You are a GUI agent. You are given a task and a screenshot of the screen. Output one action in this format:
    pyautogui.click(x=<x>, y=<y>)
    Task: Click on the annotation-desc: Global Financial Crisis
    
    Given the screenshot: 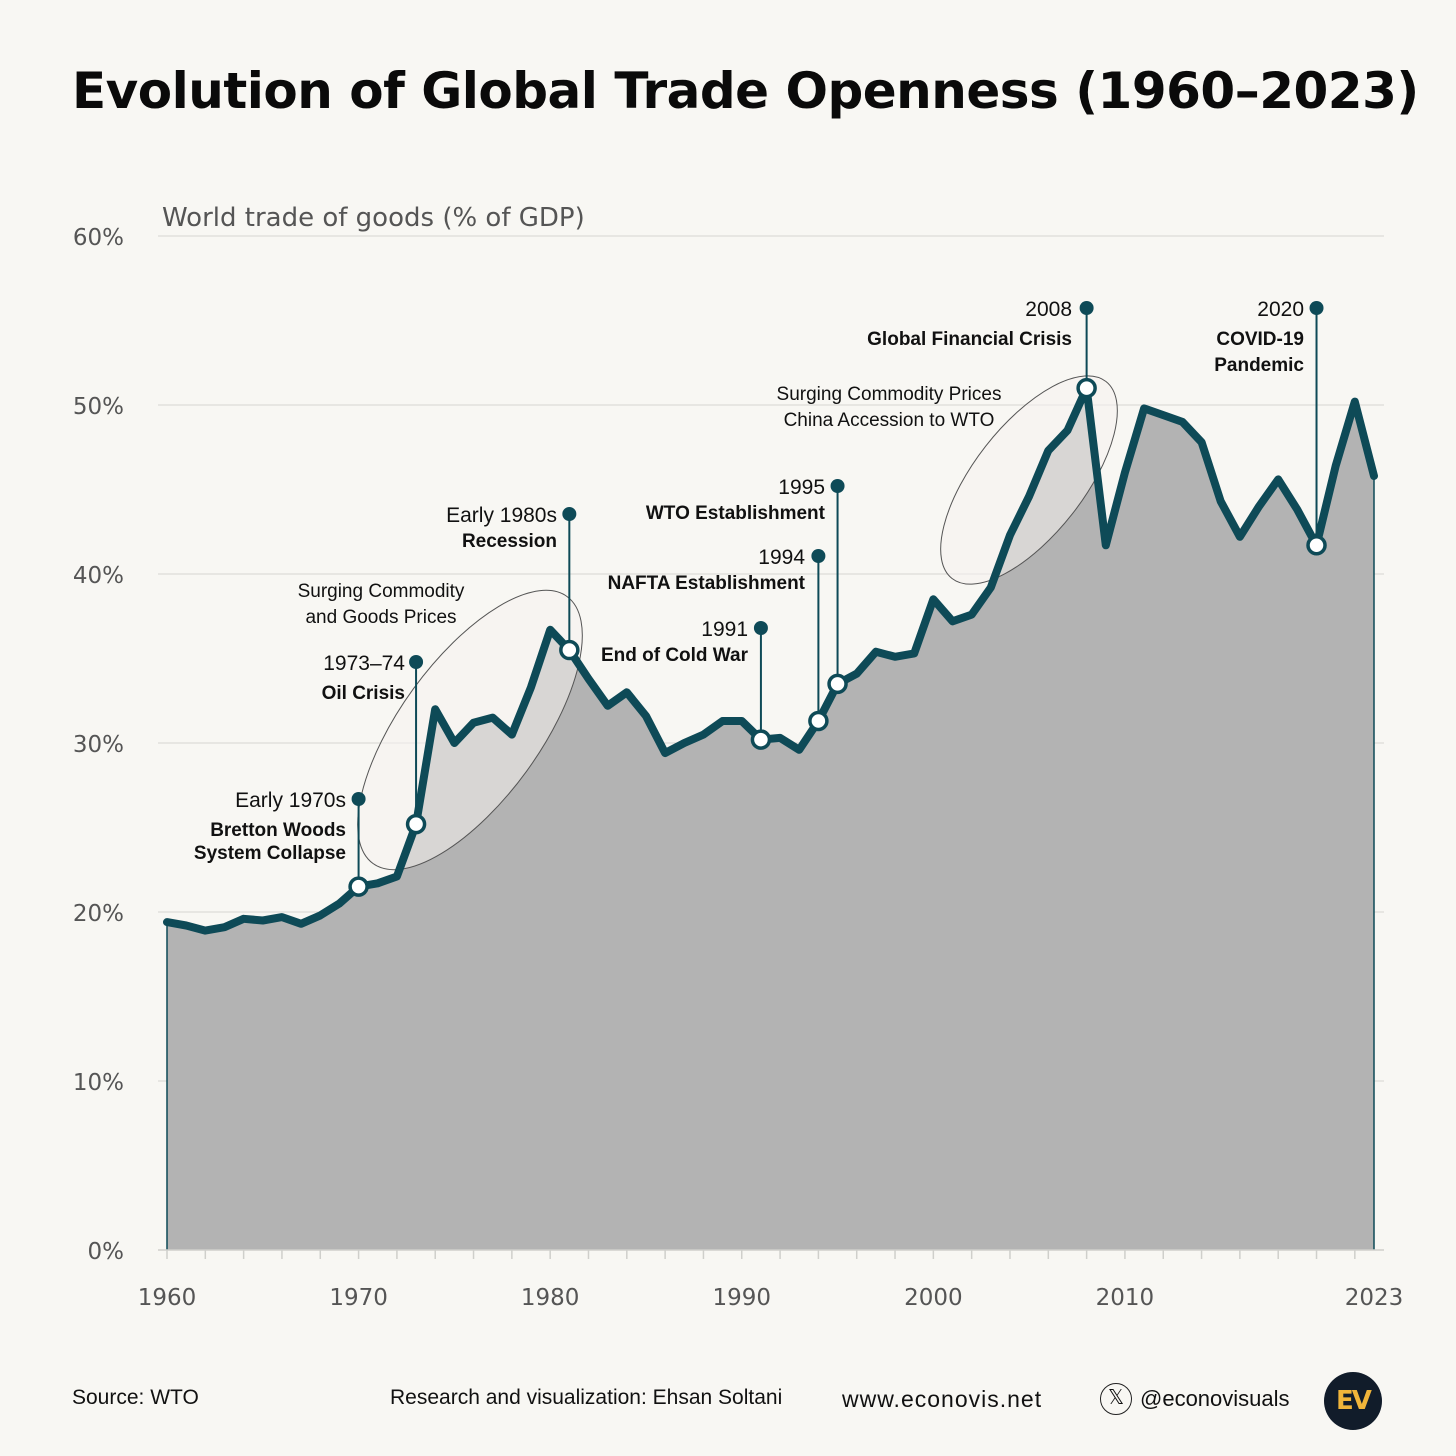 What is the action you would take?
    pyautogui.click(x=969, y=339)
    